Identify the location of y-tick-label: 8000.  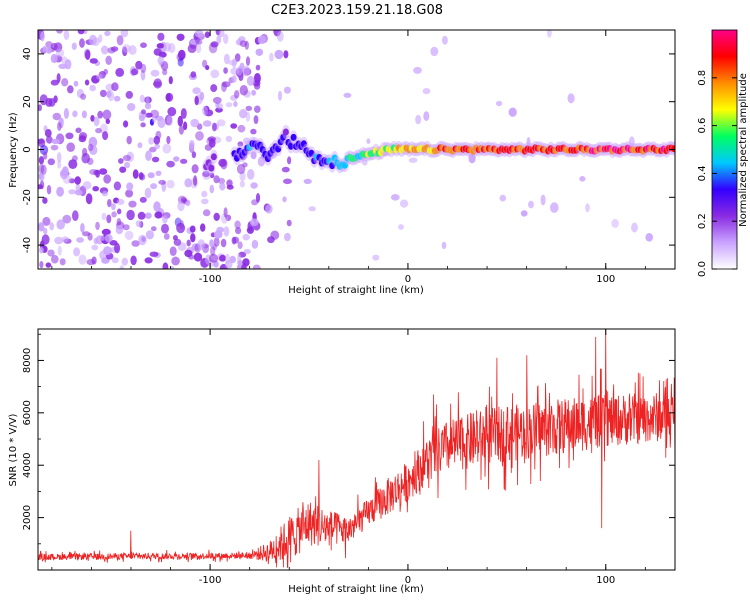
(27, 360).